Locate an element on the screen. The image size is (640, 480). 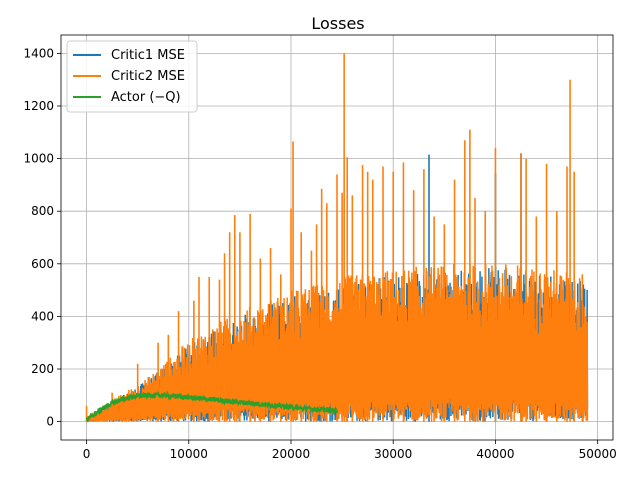
legend-label: Critic2 MSE is located at coordinates (148, 76).